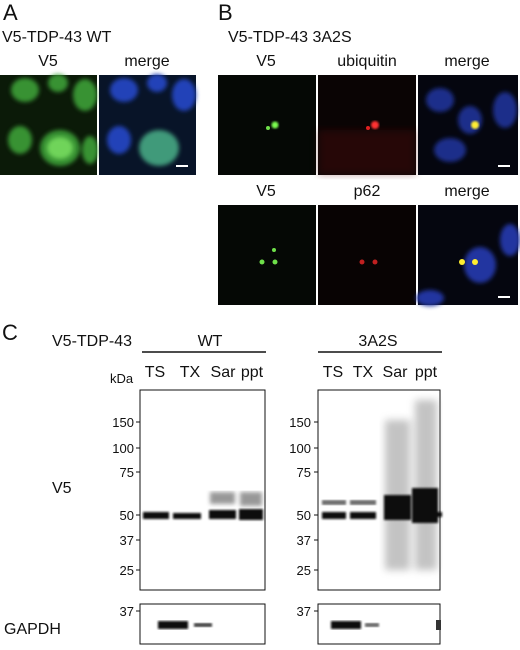 The image size is (520, 650). Describe the element at coordinates (122, 378) in the screenshot. I see `unit-label: kDa` at that location.